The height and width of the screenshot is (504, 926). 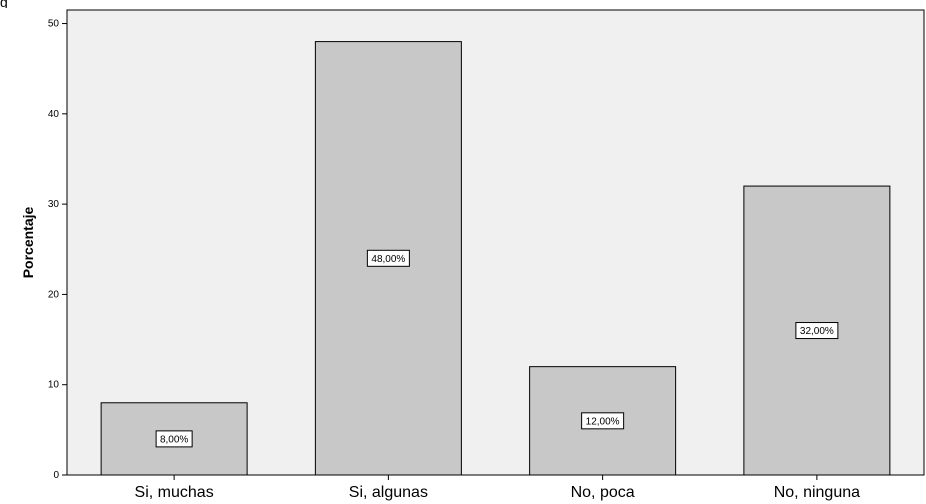 I want to click on x-category-label: Si, algunas, so click(x=388, y=492).